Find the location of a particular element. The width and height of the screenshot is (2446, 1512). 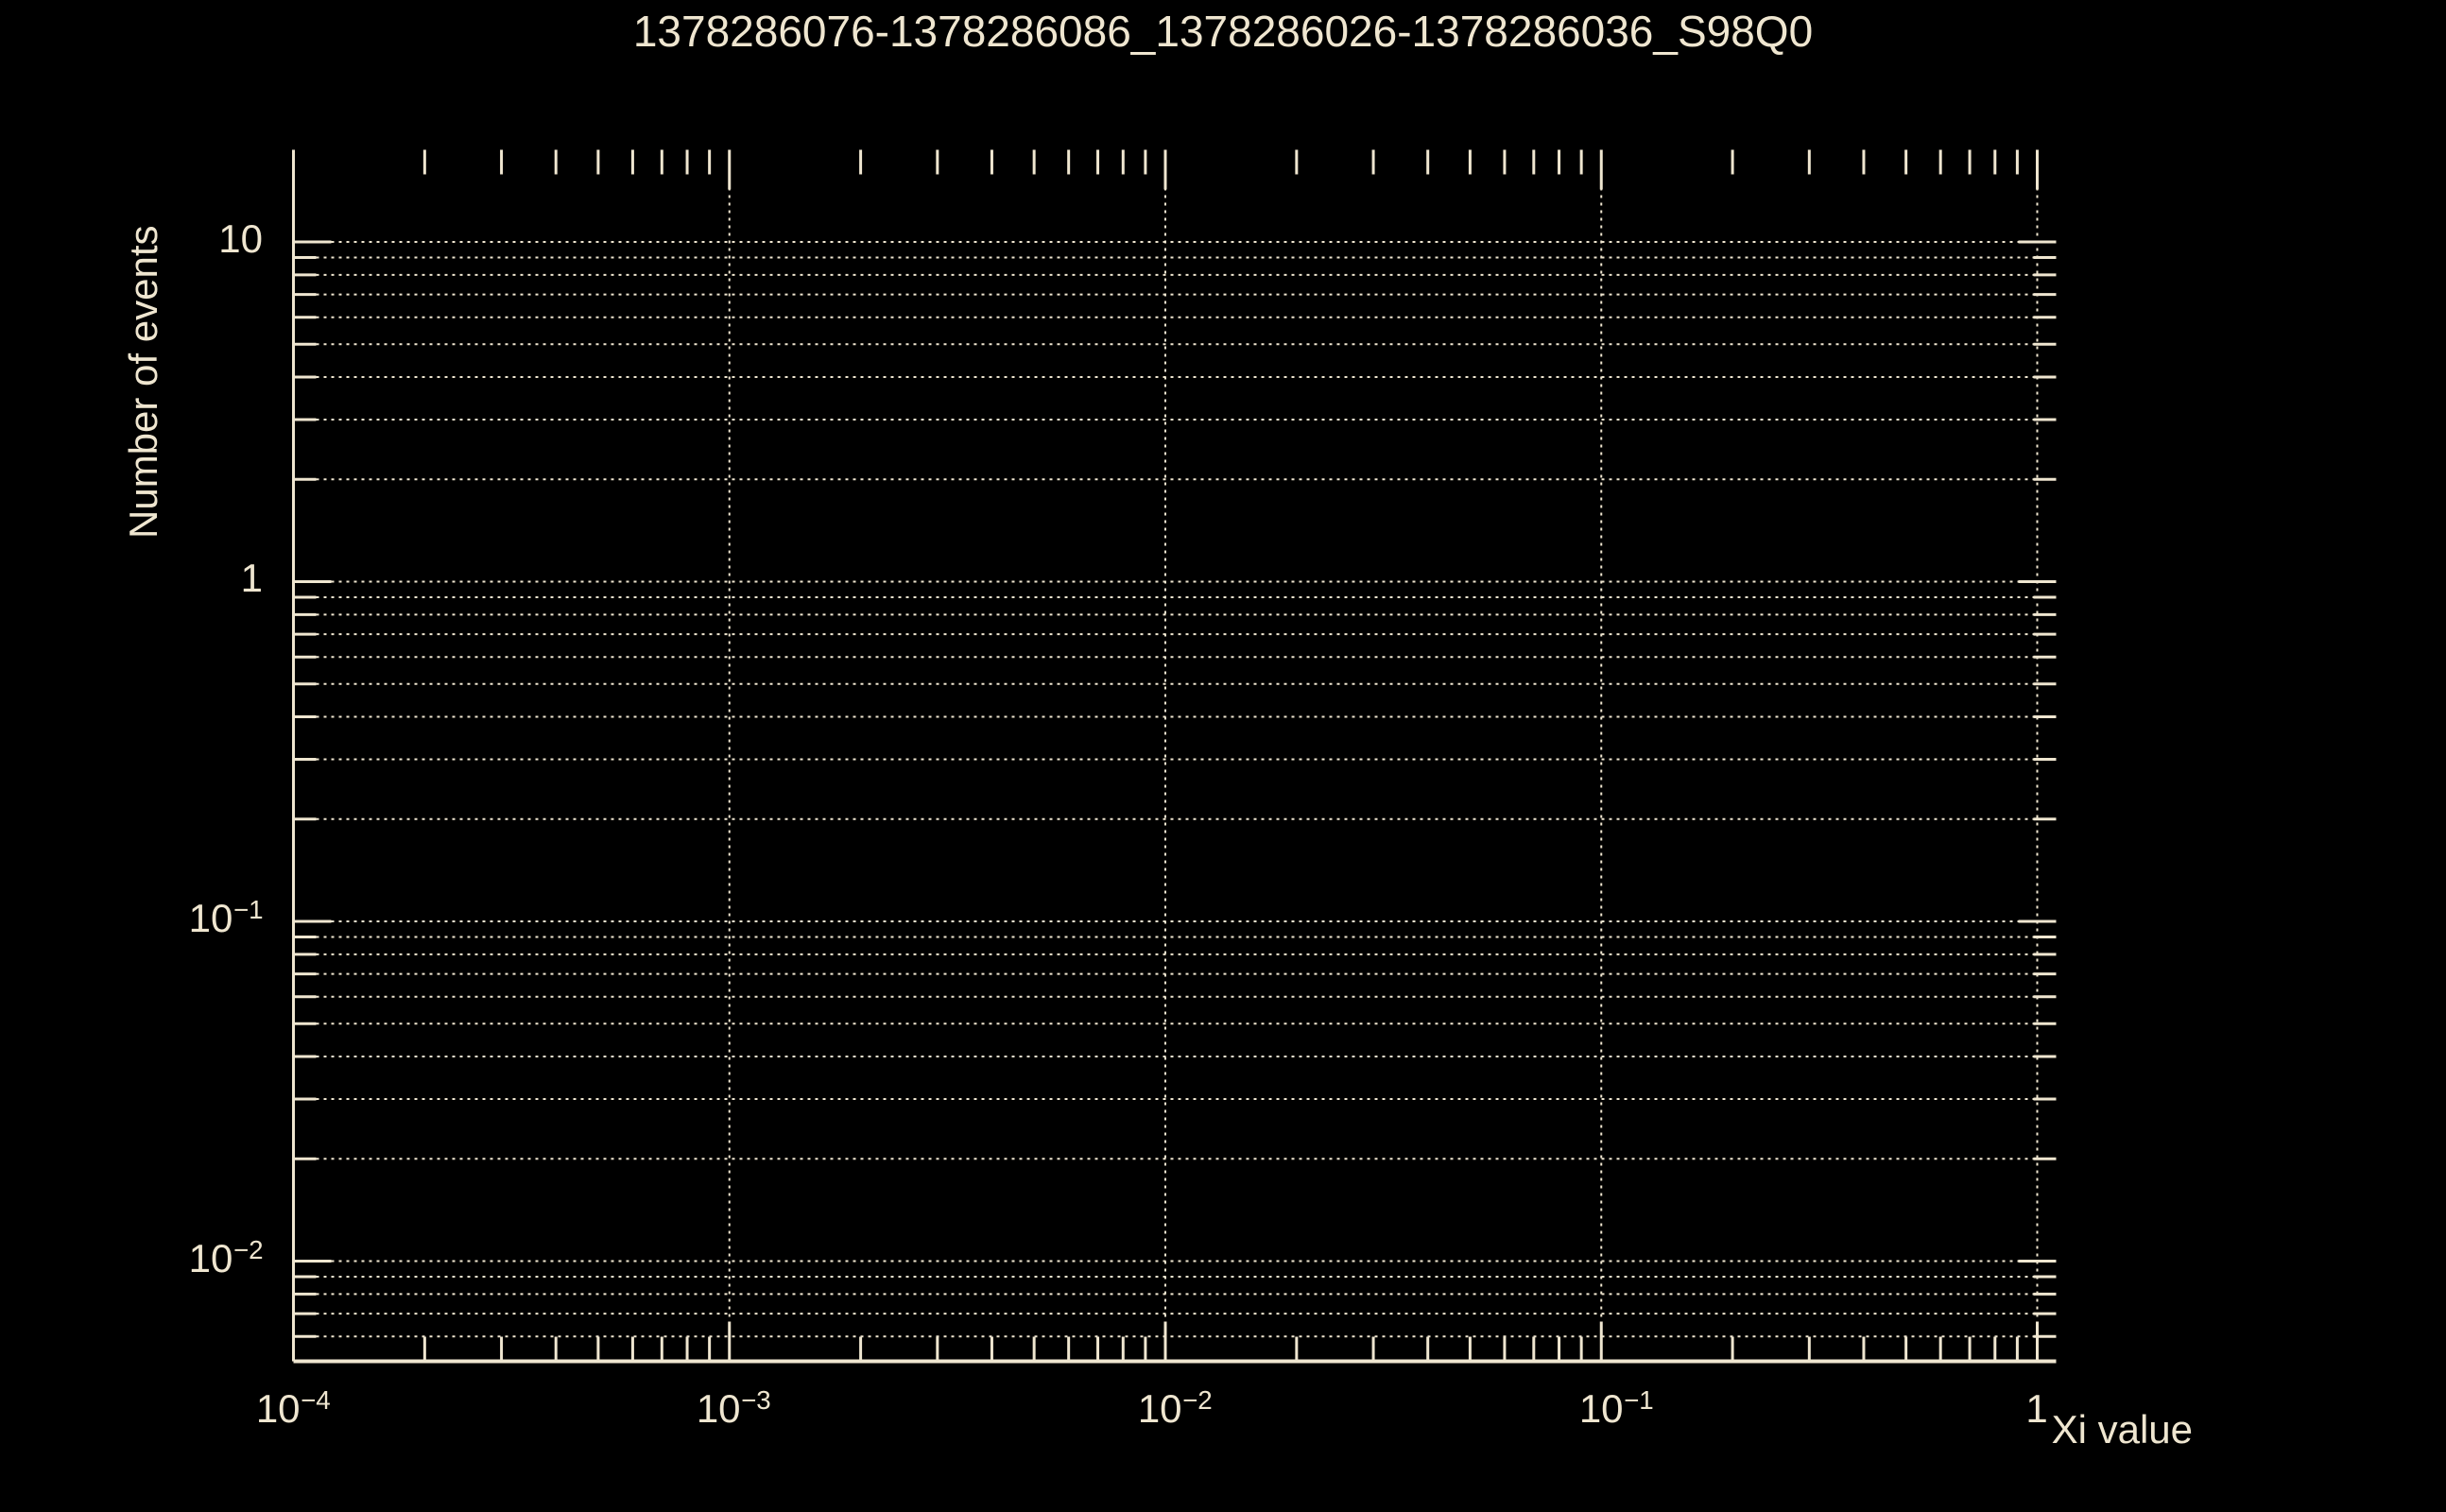

x-tick-label-1e-2: 10⁻² is located at coordinates (1175, 1407).